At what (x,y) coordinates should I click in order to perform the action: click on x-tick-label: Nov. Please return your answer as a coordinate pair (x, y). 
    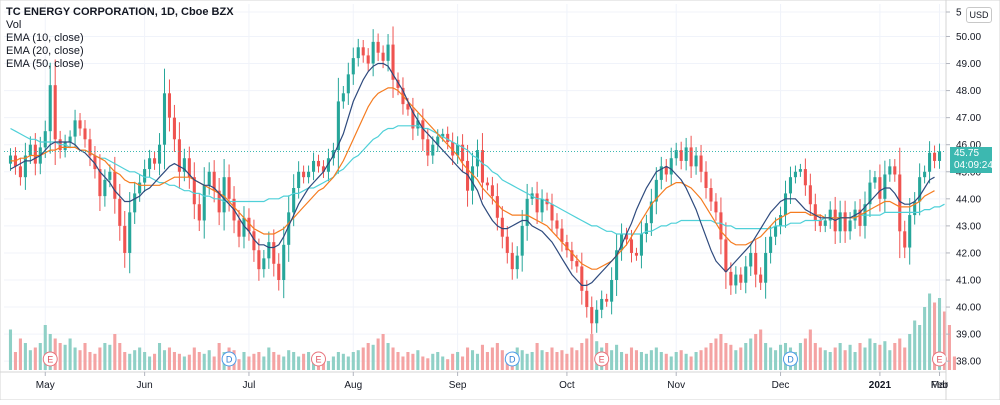
    Looking at the image, I should click on (676, 385).